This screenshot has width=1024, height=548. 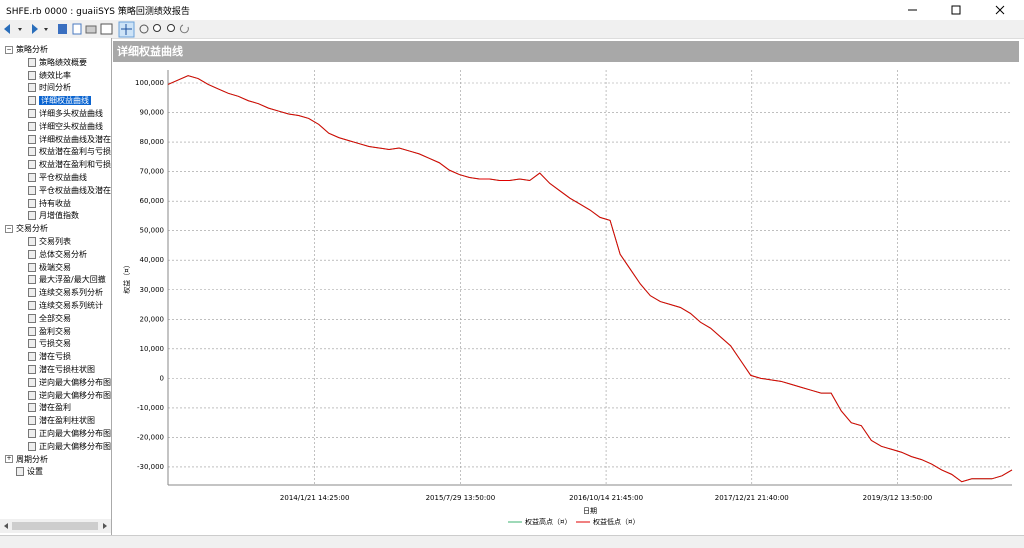 I want to click on tree-label: 盈利交易, so click(x=55, y=331).